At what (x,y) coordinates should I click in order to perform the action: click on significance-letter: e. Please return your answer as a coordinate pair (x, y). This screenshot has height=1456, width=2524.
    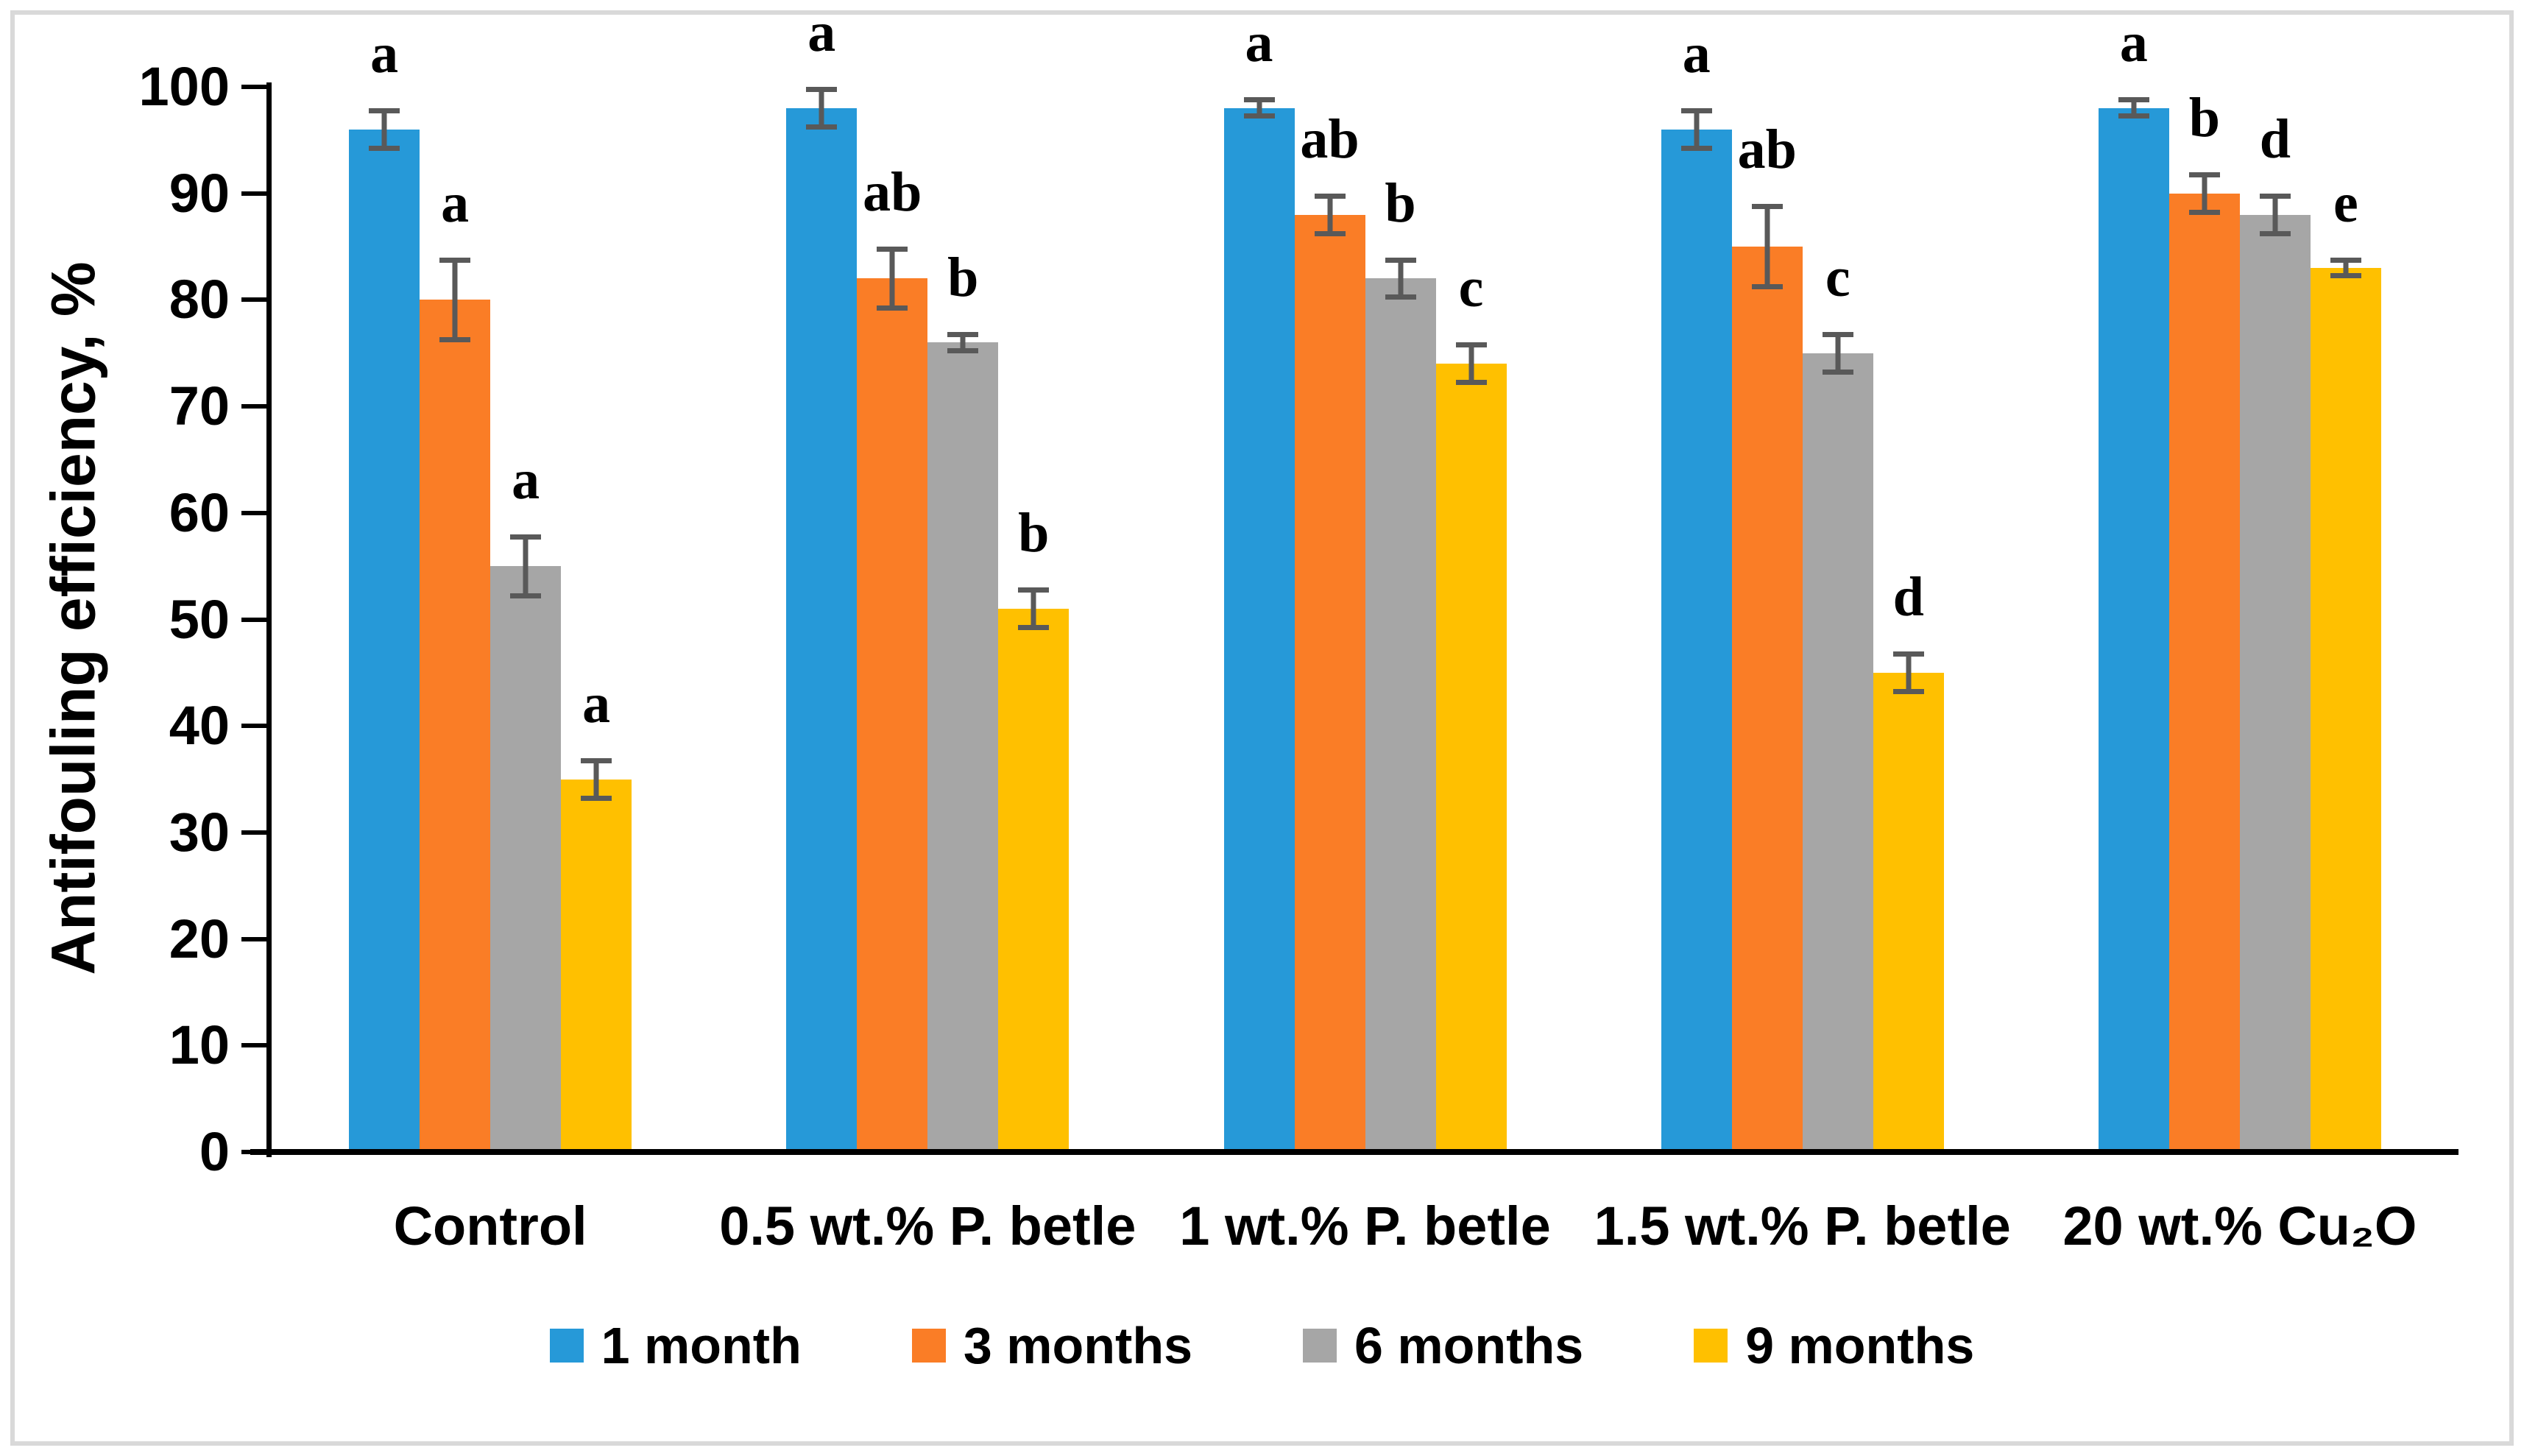
    Looking at the image, I should click on (2345, 203).